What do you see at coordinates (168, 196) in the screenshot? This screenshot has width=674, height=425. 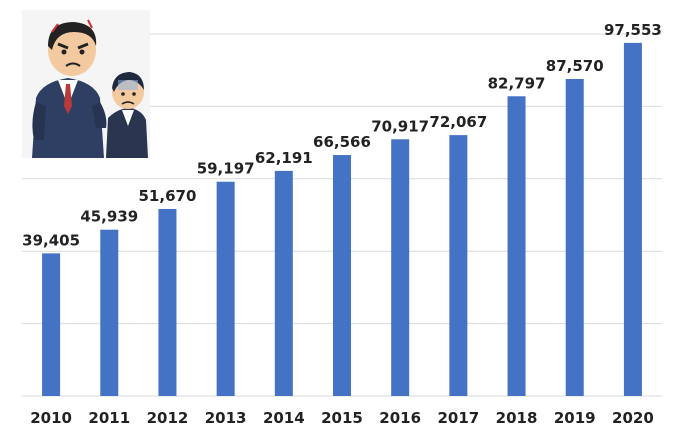 I see `data-label-2012: 51,670` at bounding box center [168, 196].